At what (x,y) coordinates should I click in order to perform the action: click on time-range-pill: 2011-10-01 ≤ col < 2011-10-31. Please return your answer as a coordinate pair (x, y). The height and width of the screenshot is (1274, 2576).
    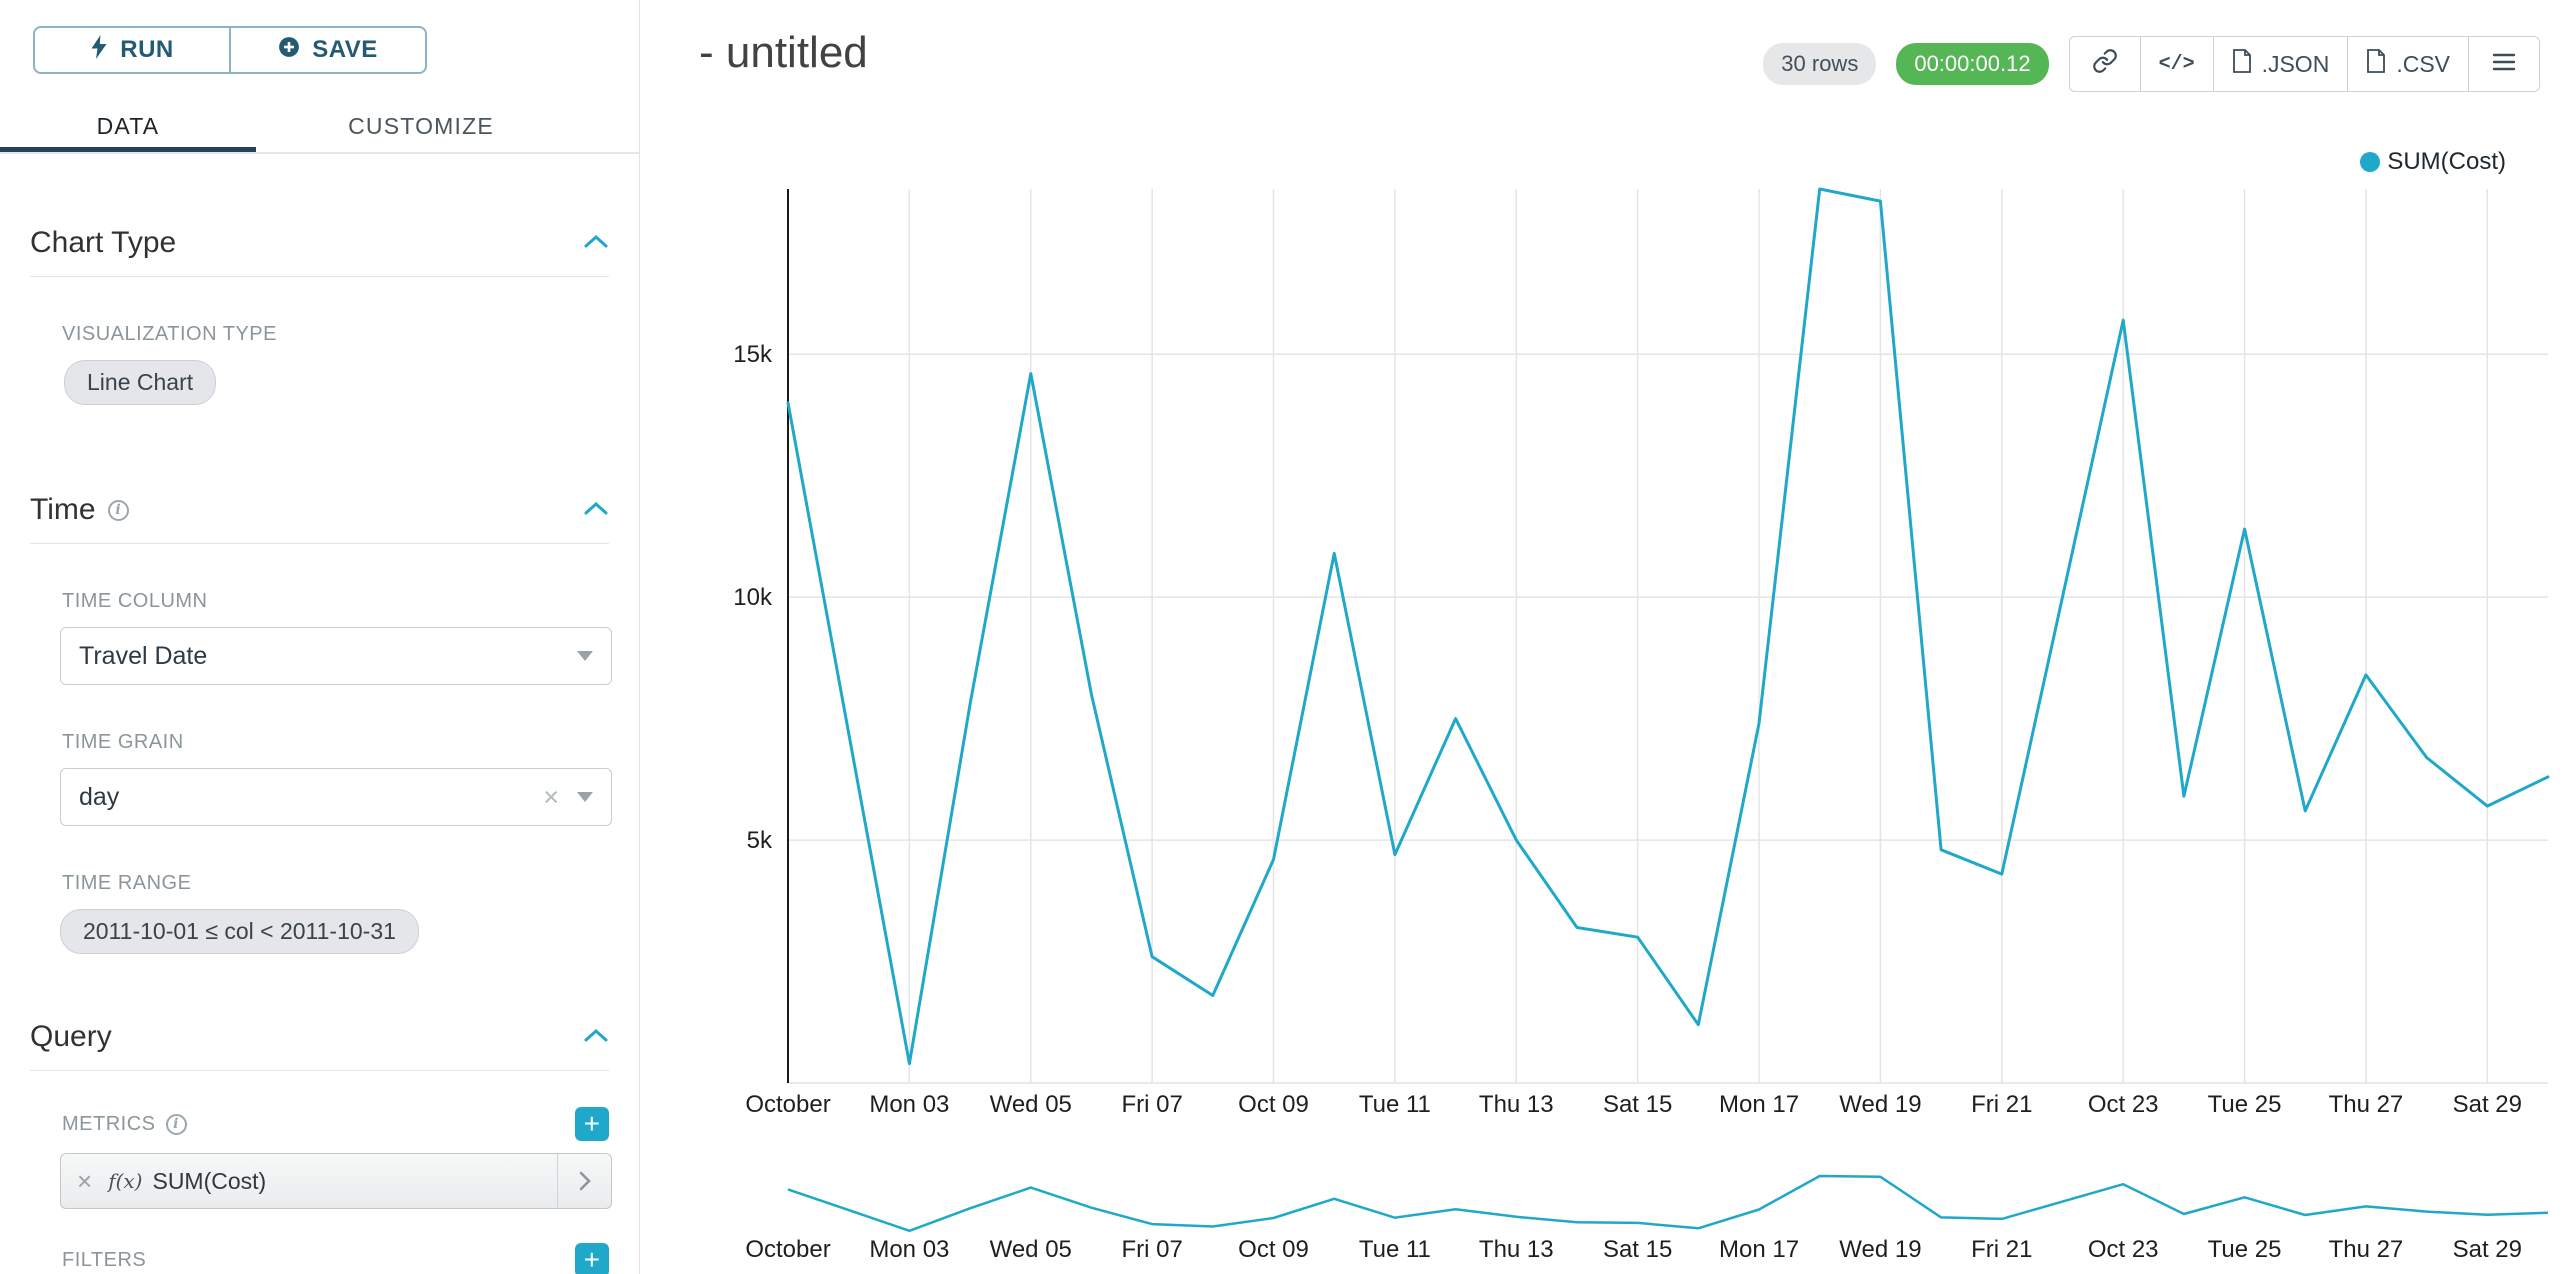
    Looking at the image, I should click on (239, 931).